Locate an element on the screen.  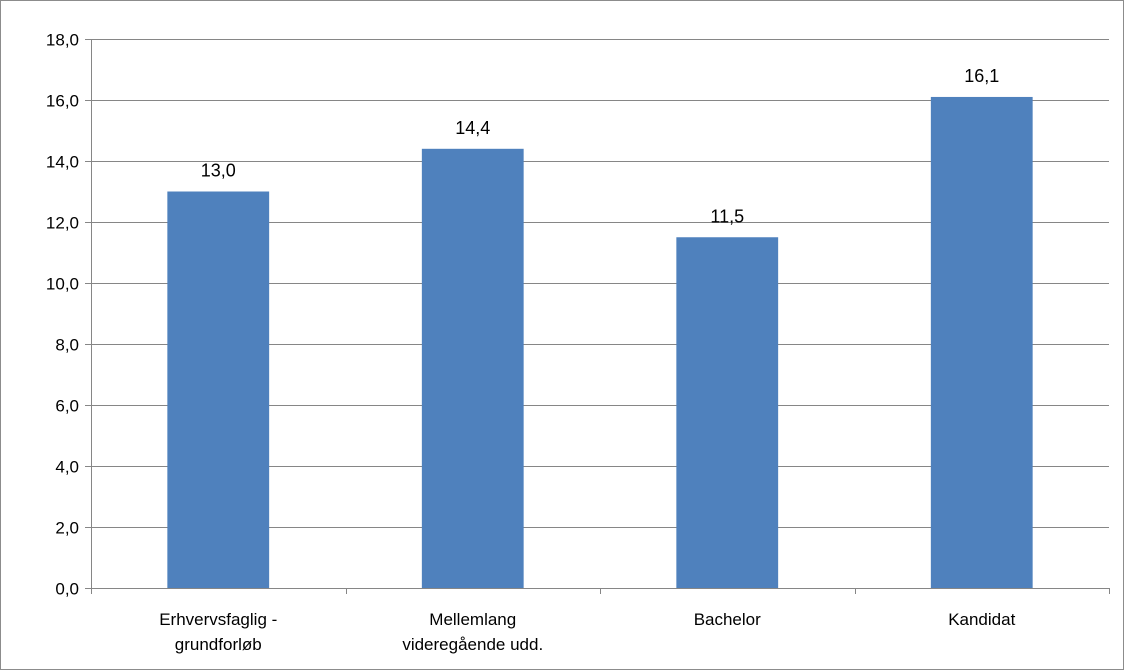
y-tick-label: 12,0 is located at coordinates (62, 223).